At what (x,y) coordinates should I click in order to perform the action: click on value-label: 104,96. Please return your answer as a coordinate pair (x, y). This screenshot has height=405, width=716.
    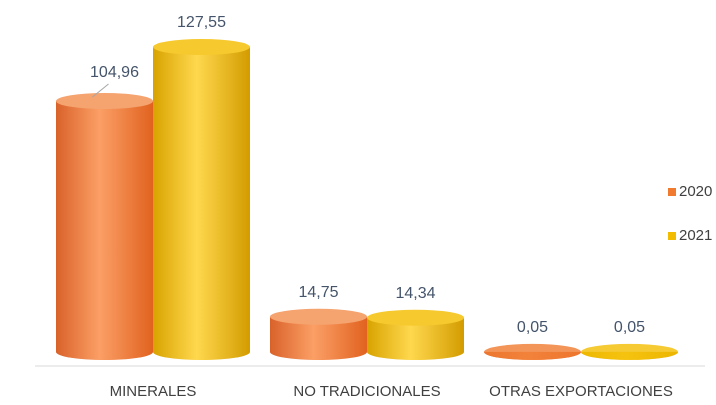
    Looking at the image, I should click on (114, 72).